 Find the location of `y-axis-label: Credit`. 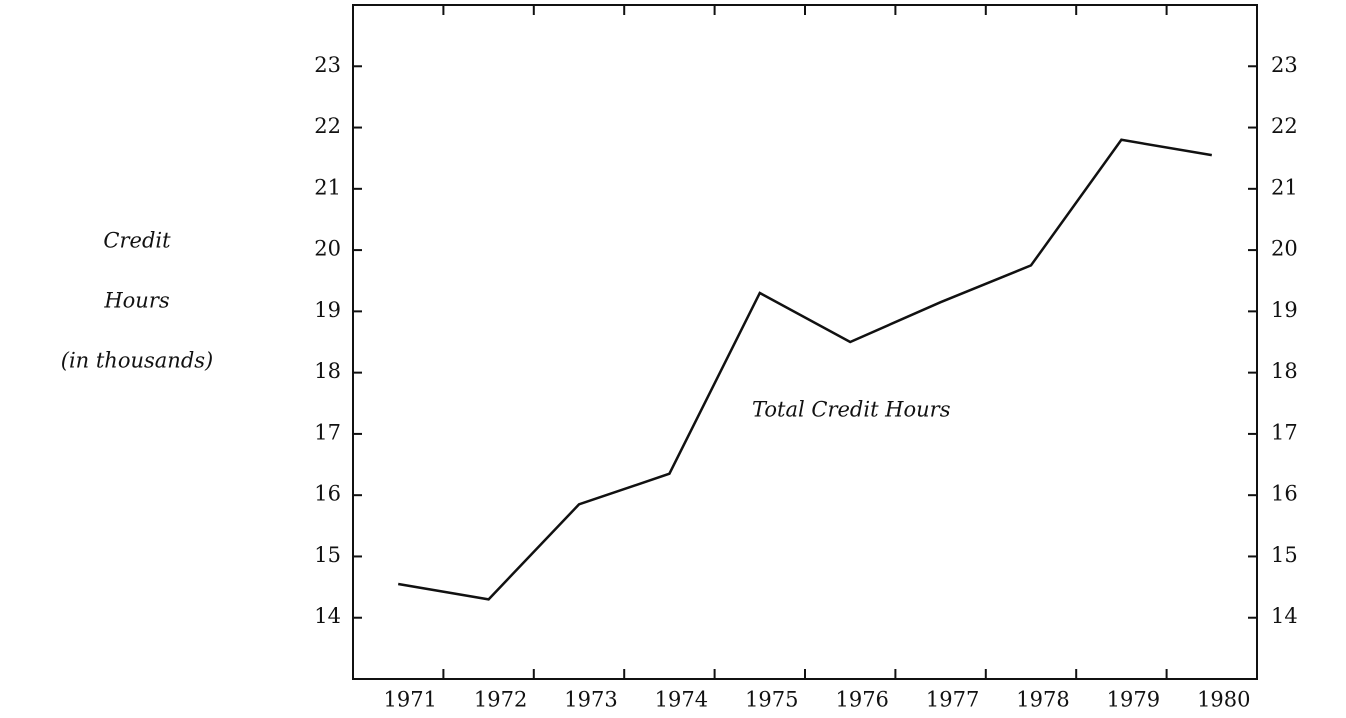

y-axis-label: Credit is located at coordinates (137, 241).